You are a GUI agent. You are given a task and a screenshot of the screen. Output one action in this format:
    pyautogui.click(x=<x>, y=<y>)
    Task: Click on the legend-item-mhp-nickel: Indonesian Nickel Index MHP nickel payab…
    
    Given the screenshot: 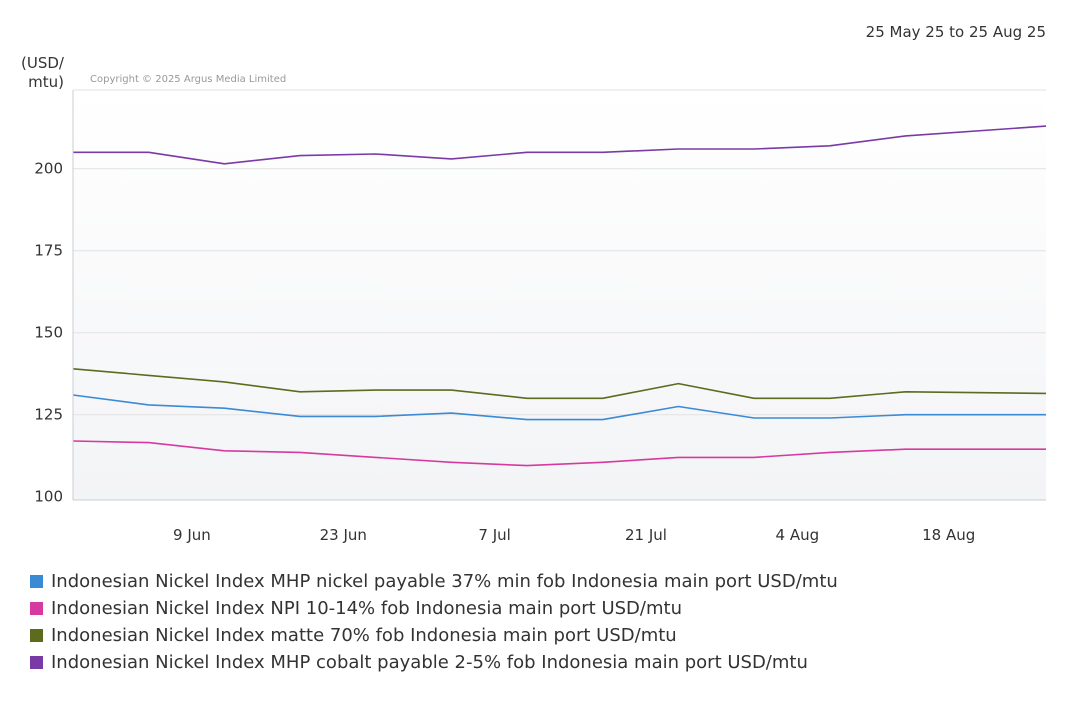 What is the action you would take?
    pyautogui.click(x=434, y=581)
    